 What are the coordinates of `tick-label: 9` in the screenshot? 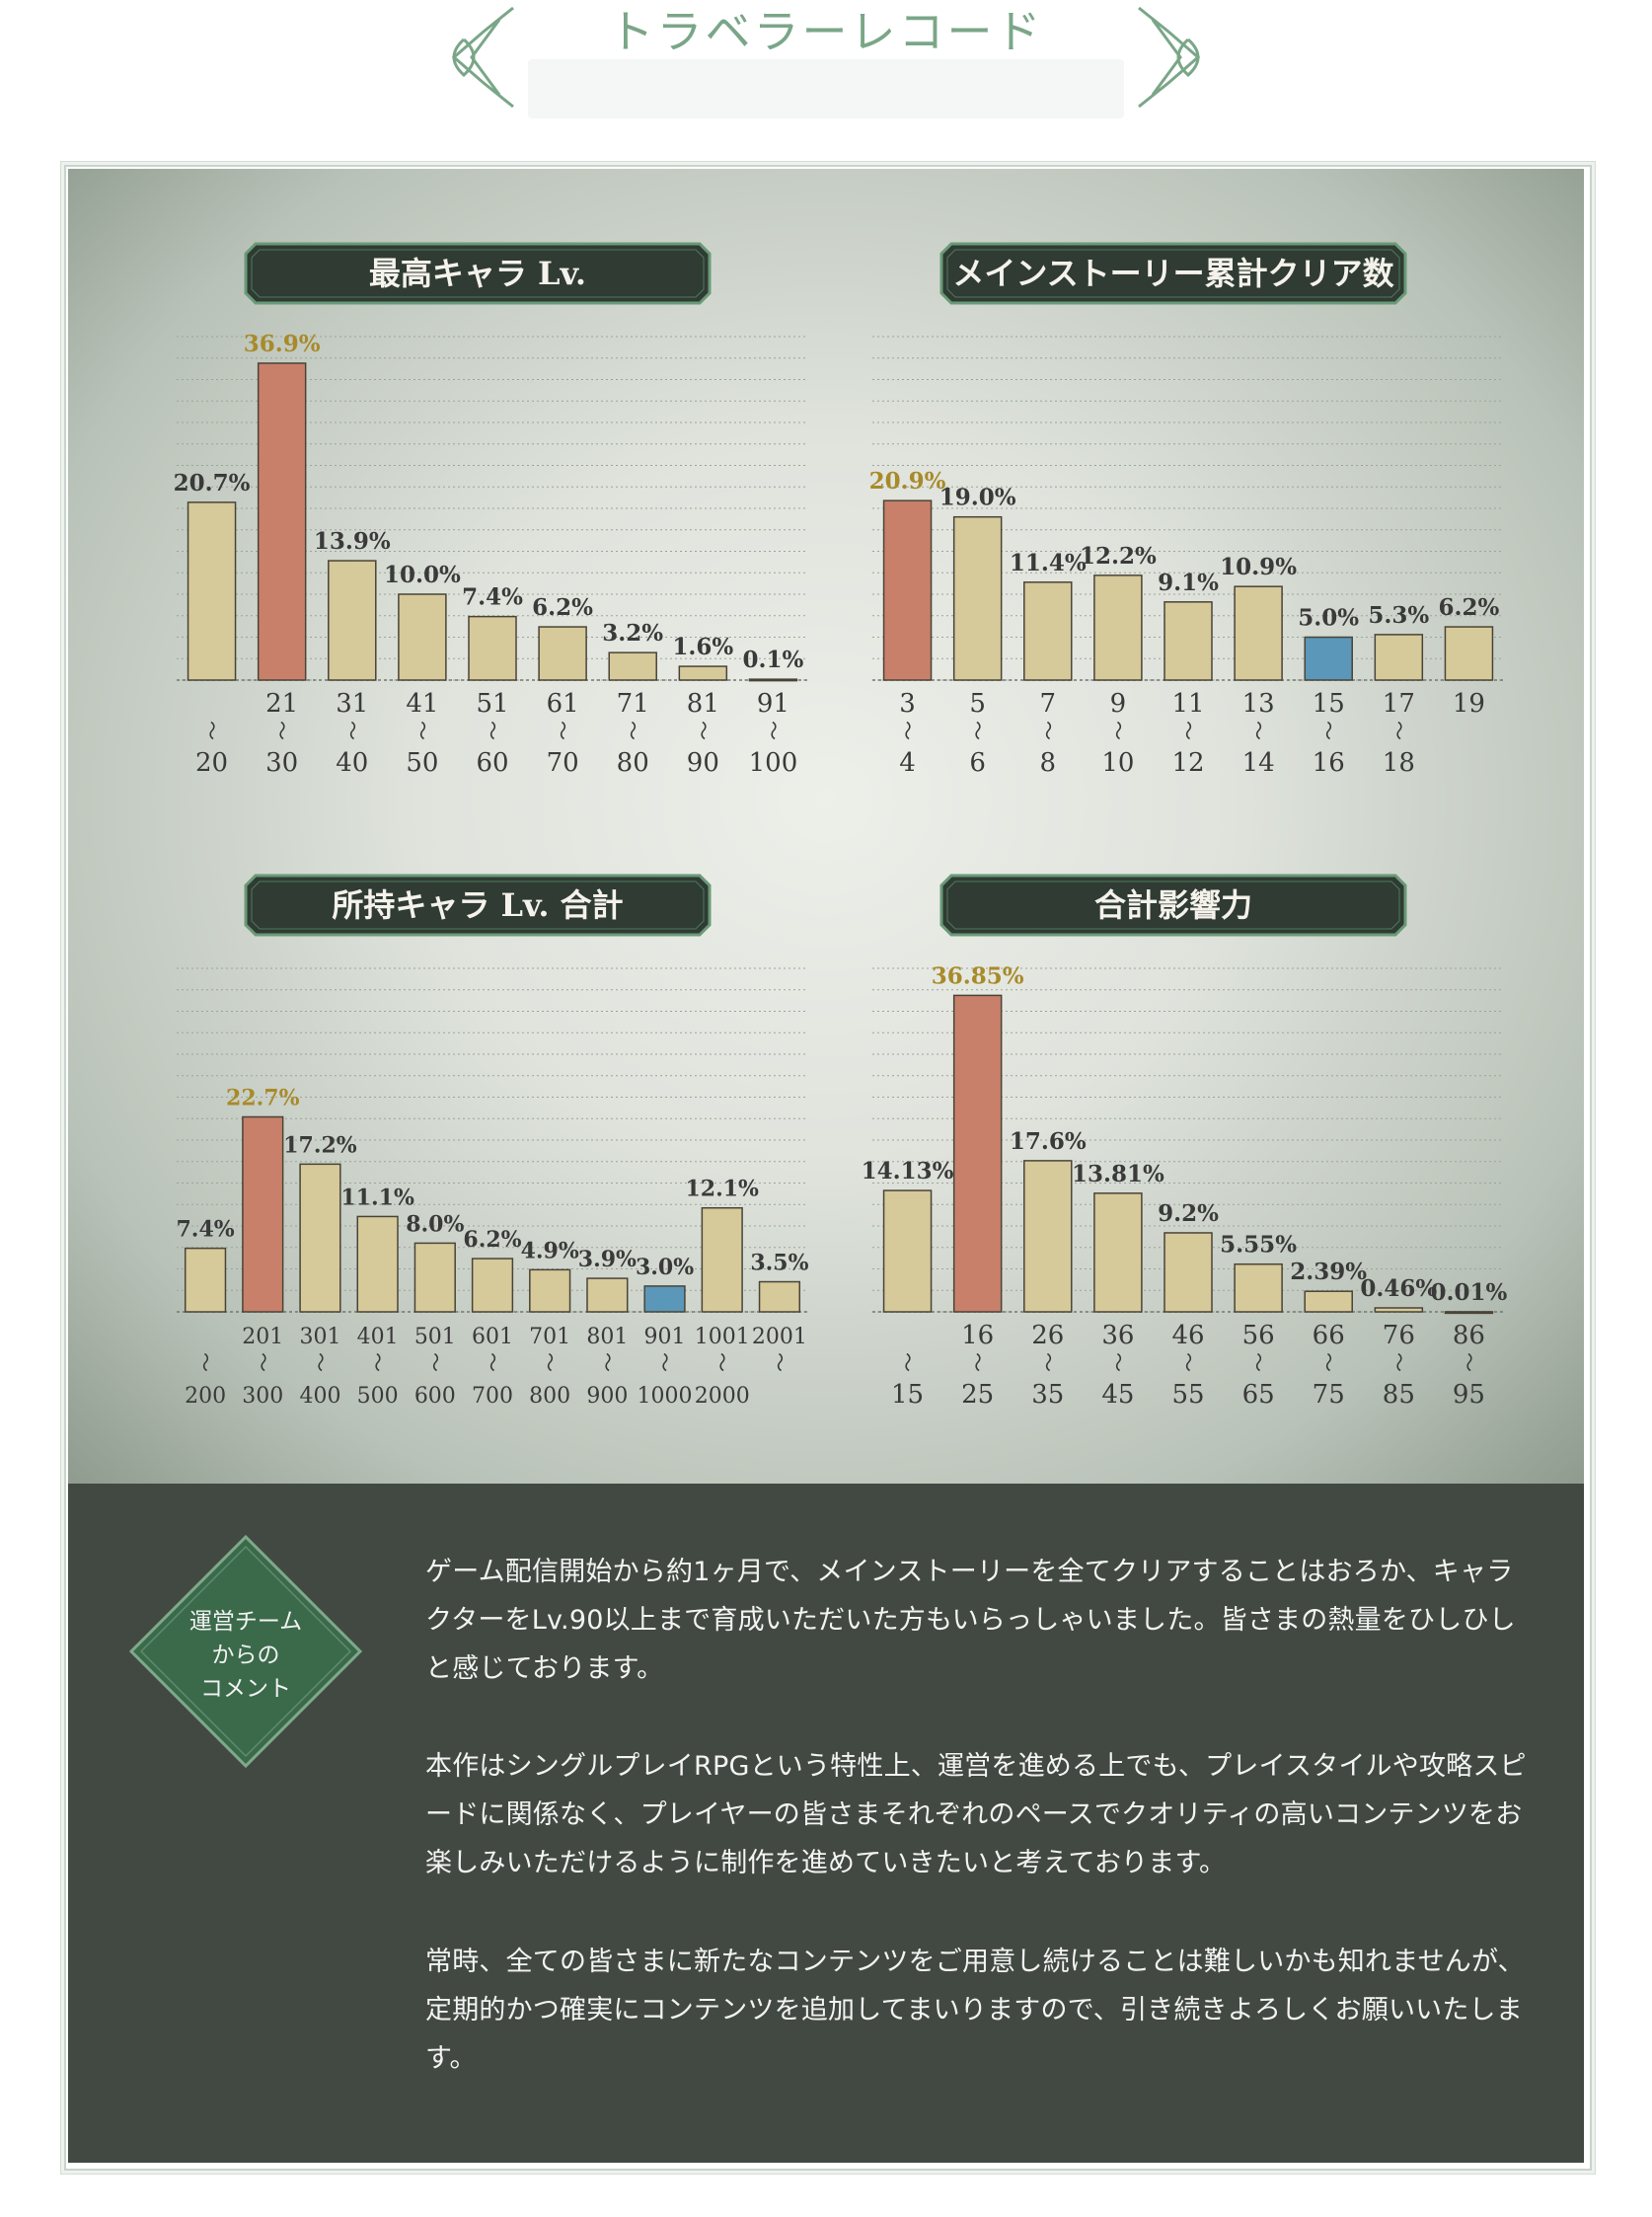 It's located at (1119, 704).